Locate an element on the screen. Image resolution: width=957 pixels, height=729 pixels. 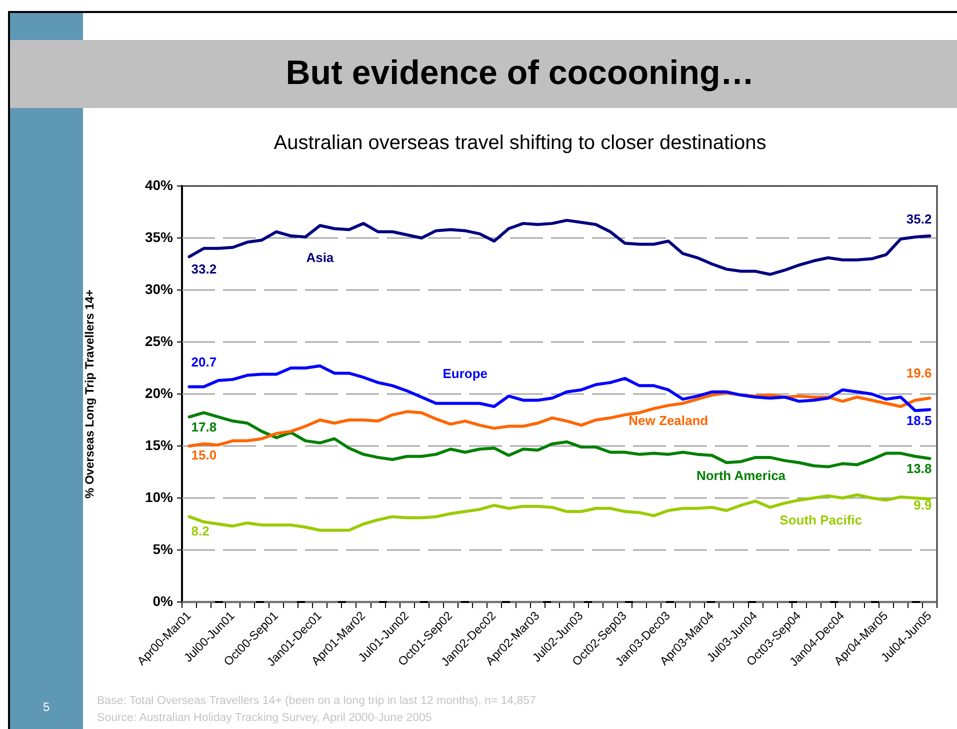
y-tick-label: 35% is located at coordinates (159, 236).